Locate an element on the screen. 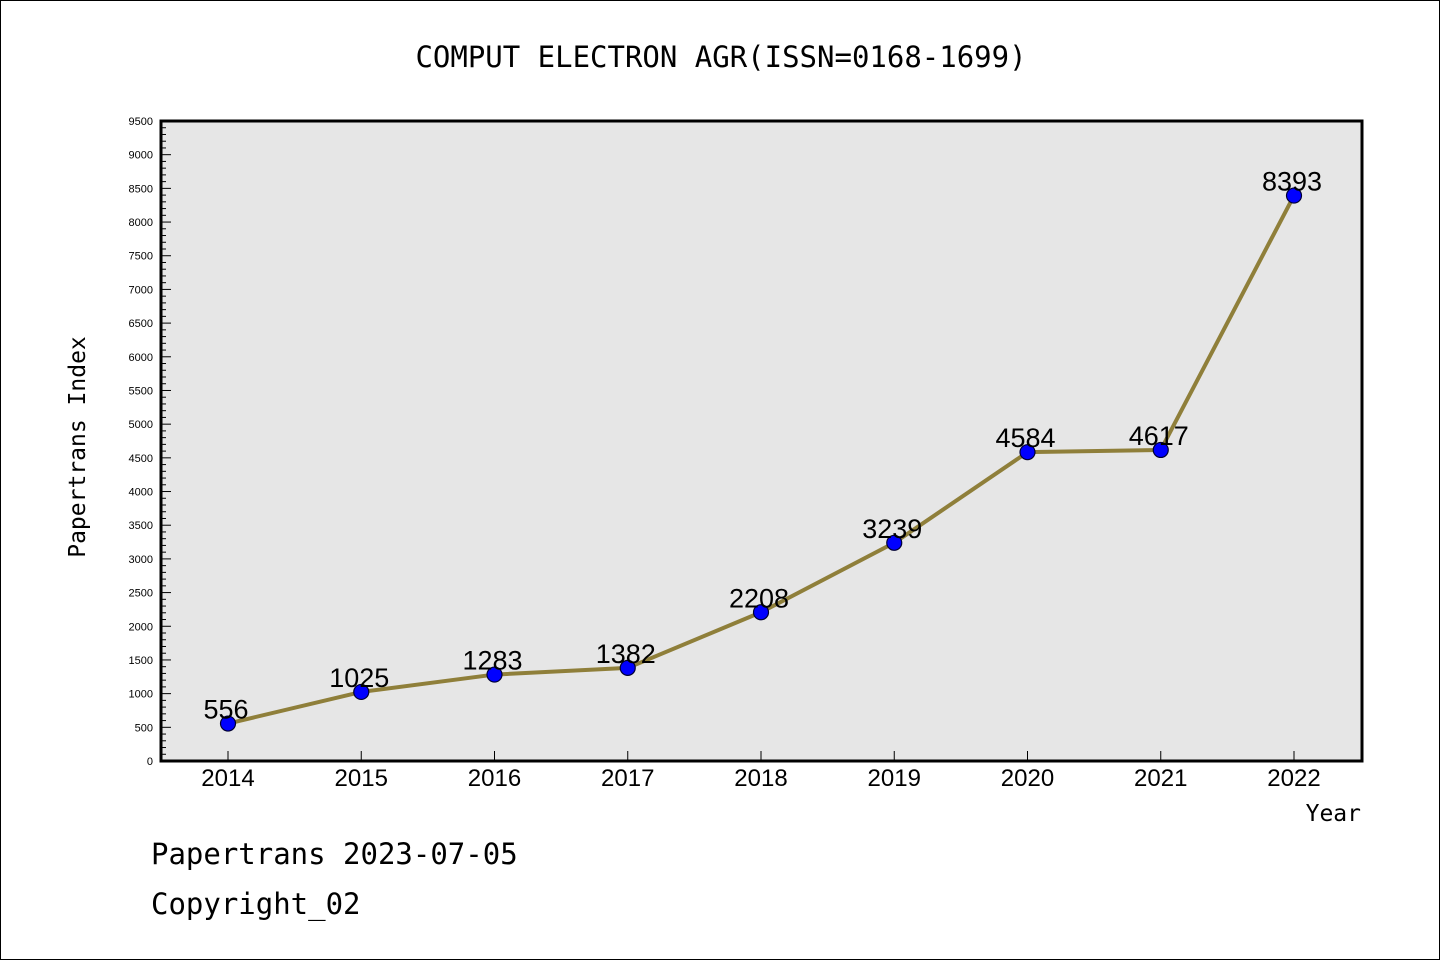 The width and height of the screenshot is (1440, 961). x-tick-label: 2018 is located at coordinates (760, 778).